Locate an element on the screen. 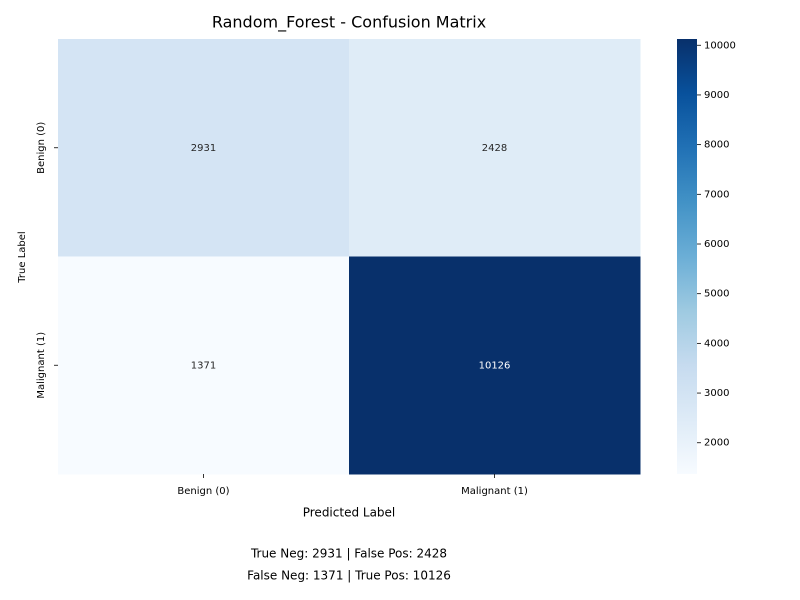 Image resolution: width=800 pixels, height=600 pixels. y-tick-label: Benign (0) is located at coordinates (41, 148).